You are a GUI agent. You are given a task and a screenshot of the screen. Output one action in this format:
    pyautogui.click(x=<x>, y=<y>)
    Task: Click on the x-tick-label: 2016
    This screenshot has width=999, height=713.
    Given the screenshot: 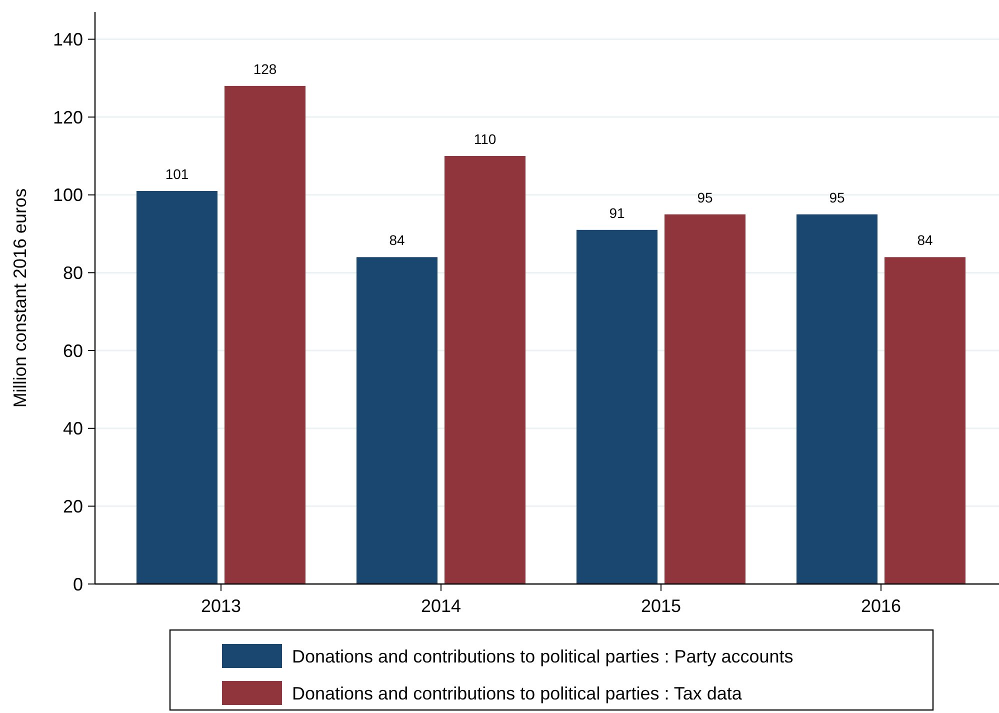 What is the action you would take?
    pyautogui.click(x=881, y=606)
    